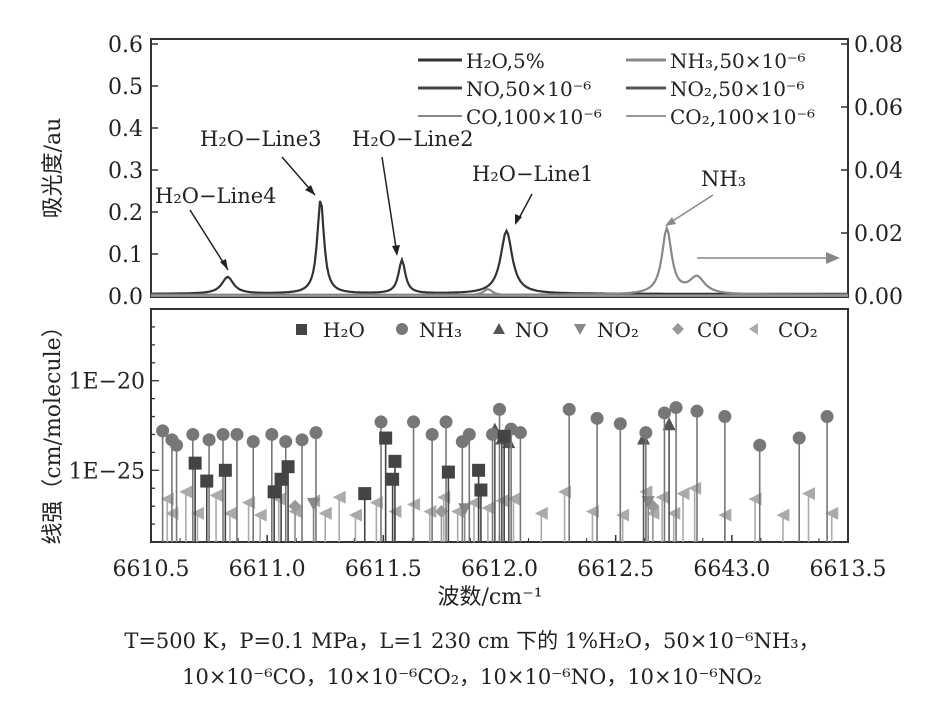 This screenshot has width=945, height=709. Describe the element at coordinates (125, 297) in the screenshot. I see `top-y-tick-label: 0.0` at that location.